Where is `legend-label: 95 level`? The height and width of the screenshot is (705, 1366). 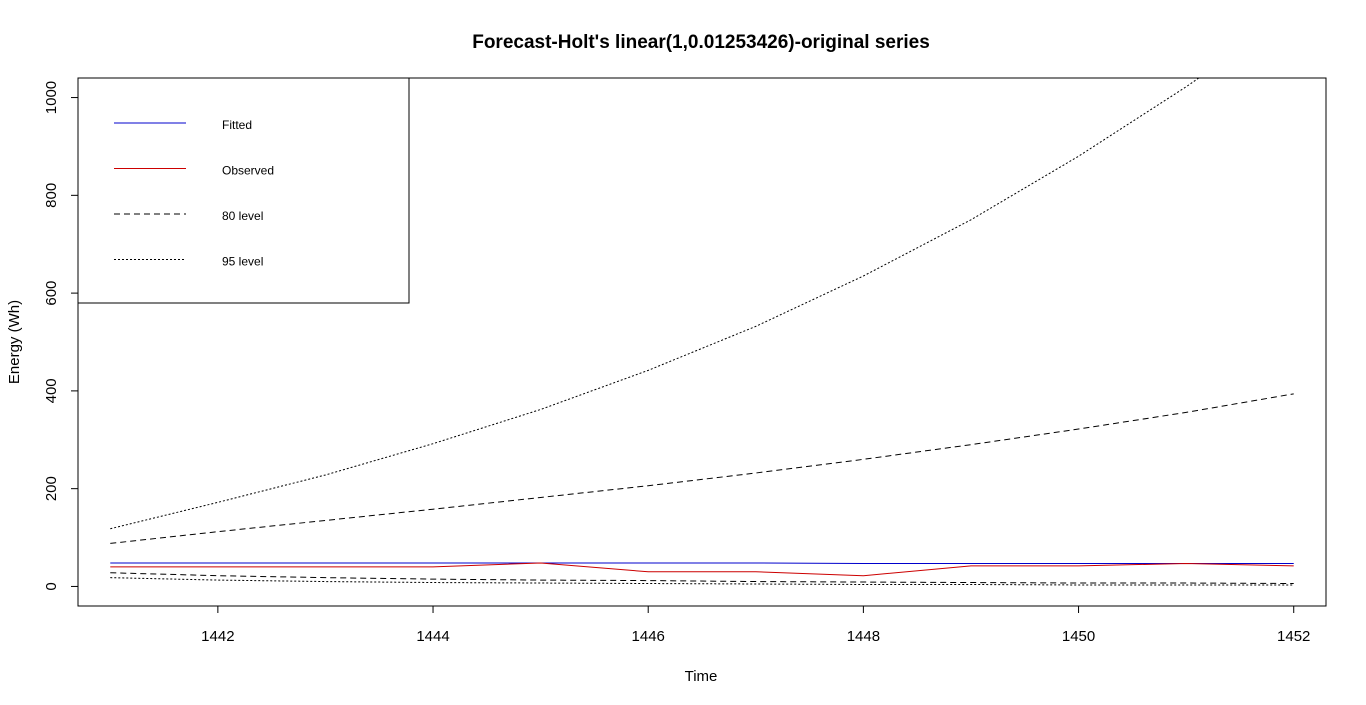
legend-label: 95 level is located at coordinates (242, 262).